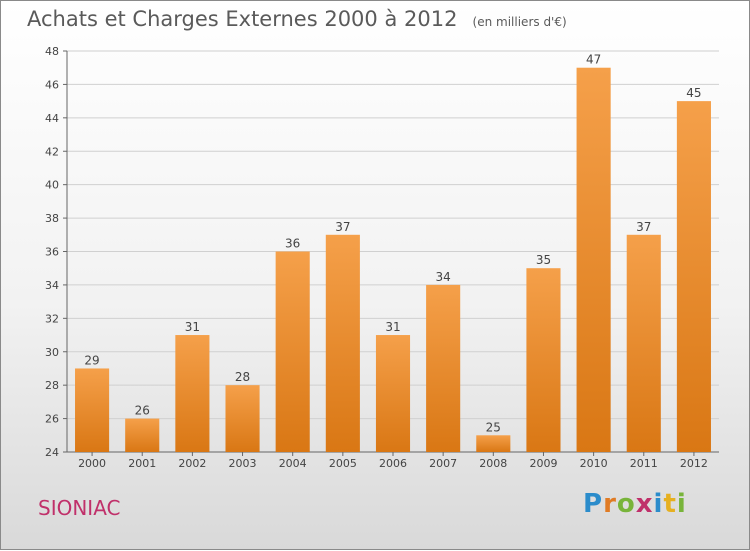 The width and height of the screenshot is (750, 551). Describe the element at coordinates (392, 327) in the screenshot. I see `data-label-2006: 31` at that location.